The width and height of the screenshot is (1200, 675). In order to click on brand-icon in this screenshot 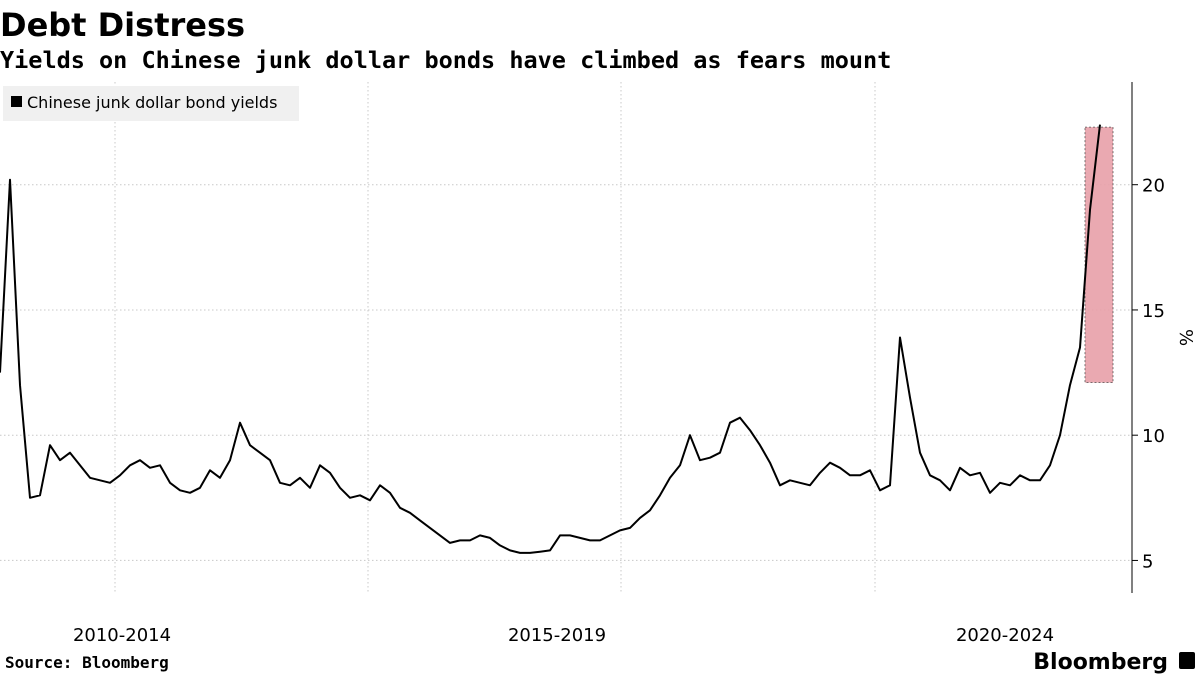, I will do `click(1187, 660)`.